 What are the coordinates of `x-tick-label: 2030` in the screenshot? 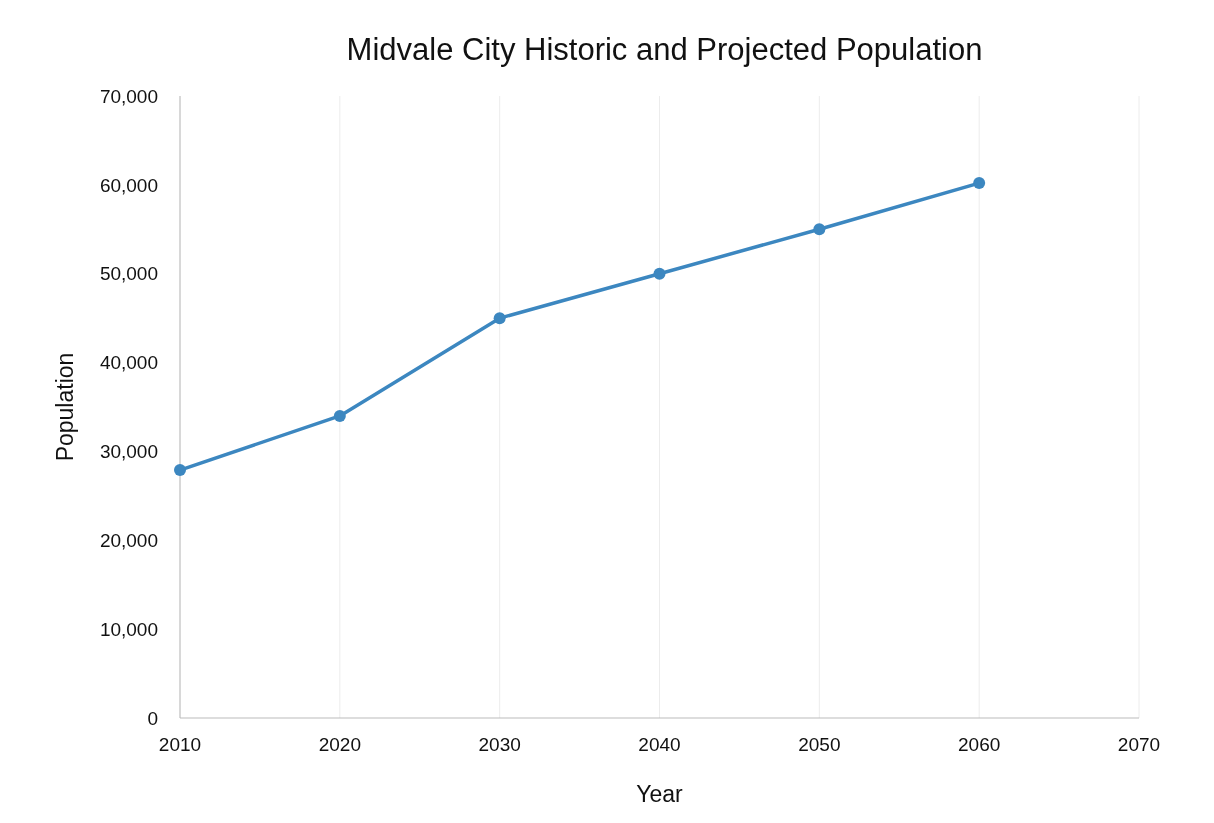 It's located at (499, 744).